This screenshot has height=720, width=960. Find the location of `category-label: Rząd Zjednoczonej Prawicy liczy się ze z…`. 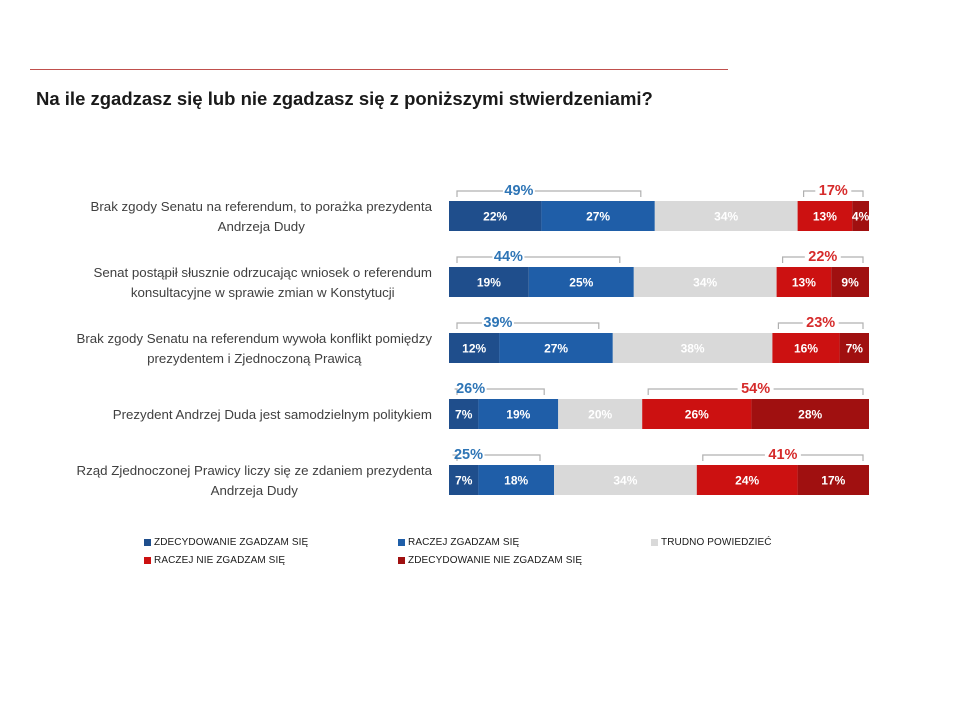

category-label: Rząd Zjednoczonej Prawicy liczy się ze z… is located at coordinates (255, 470).